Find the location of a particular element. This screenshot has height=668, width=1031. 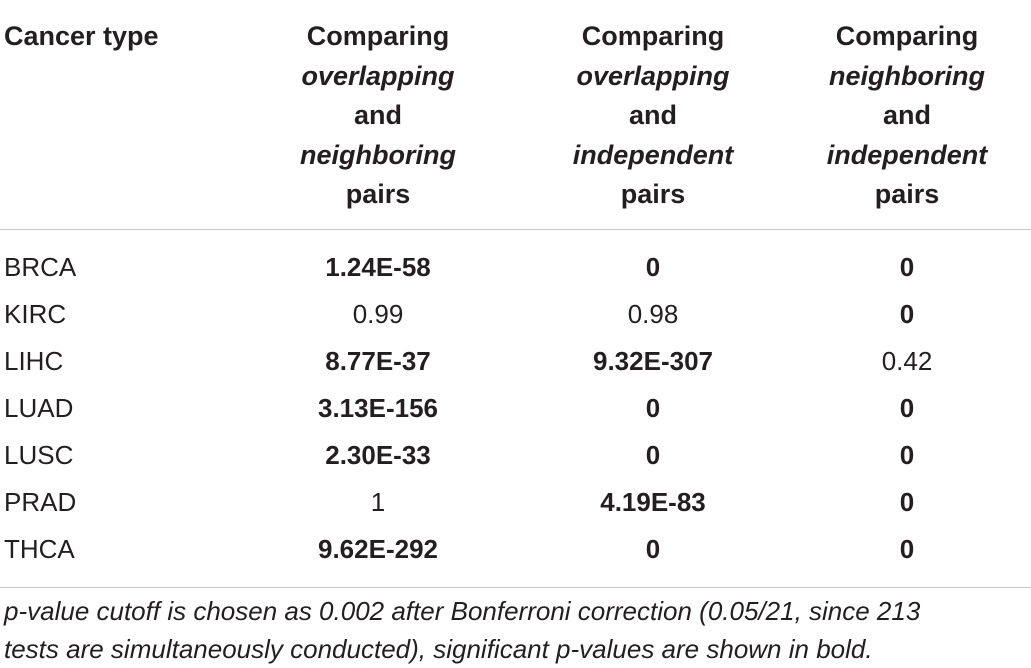

table-row: THCA 9.62E-292 0 0 is located at coordinates (515, 556).